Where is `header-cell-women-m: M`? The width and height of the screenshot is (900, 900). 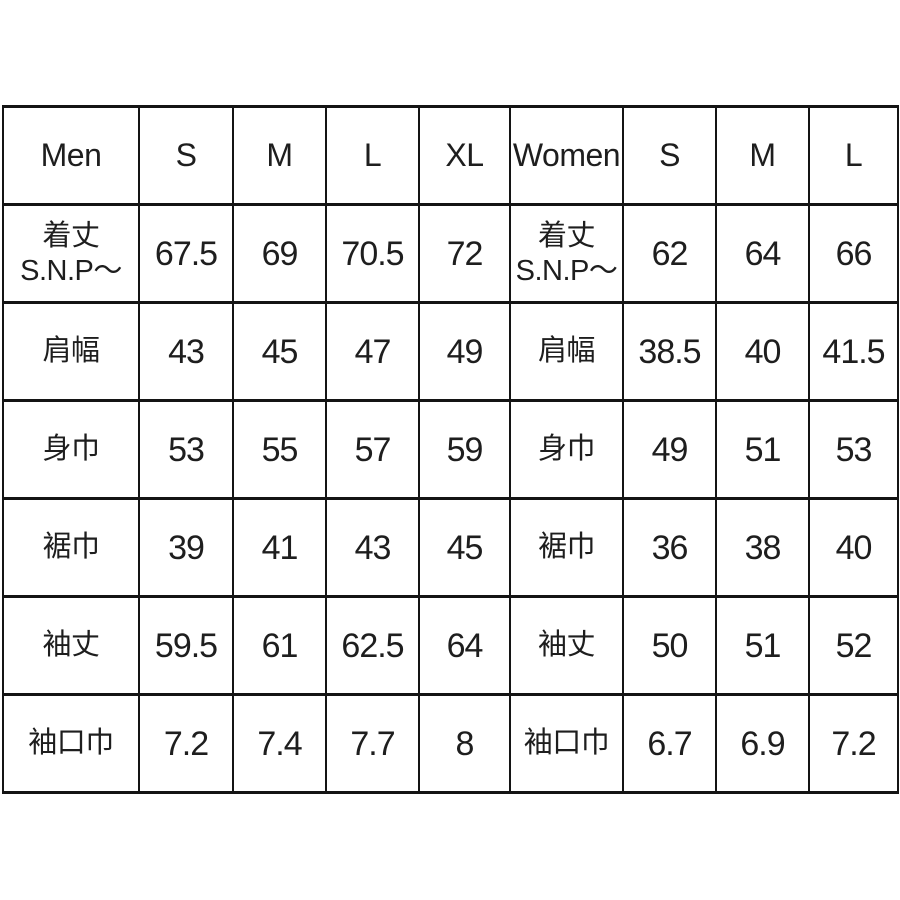 header-cell-women-m: M is located at coordinates (762, 155).